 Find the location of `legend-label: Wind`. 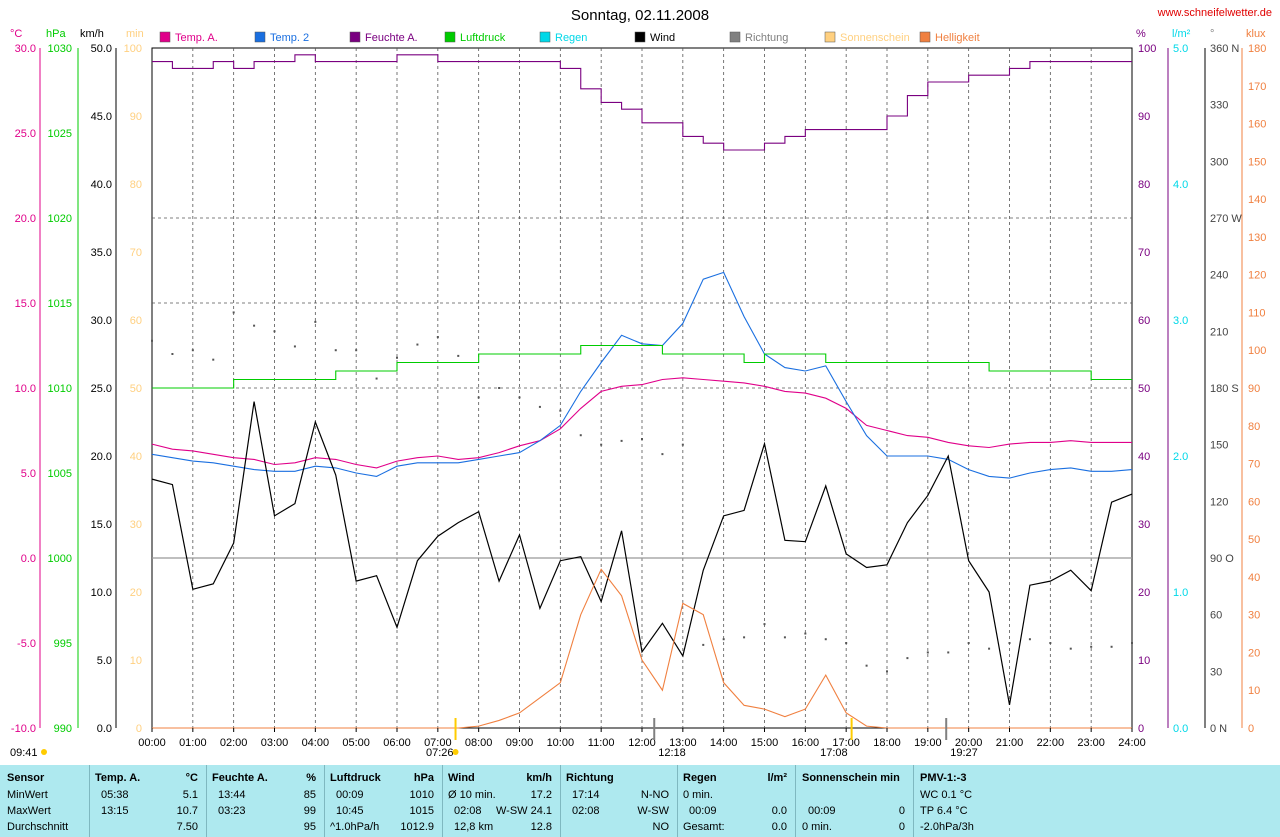

legend-label: Wind is located at coordinates (662, 38).